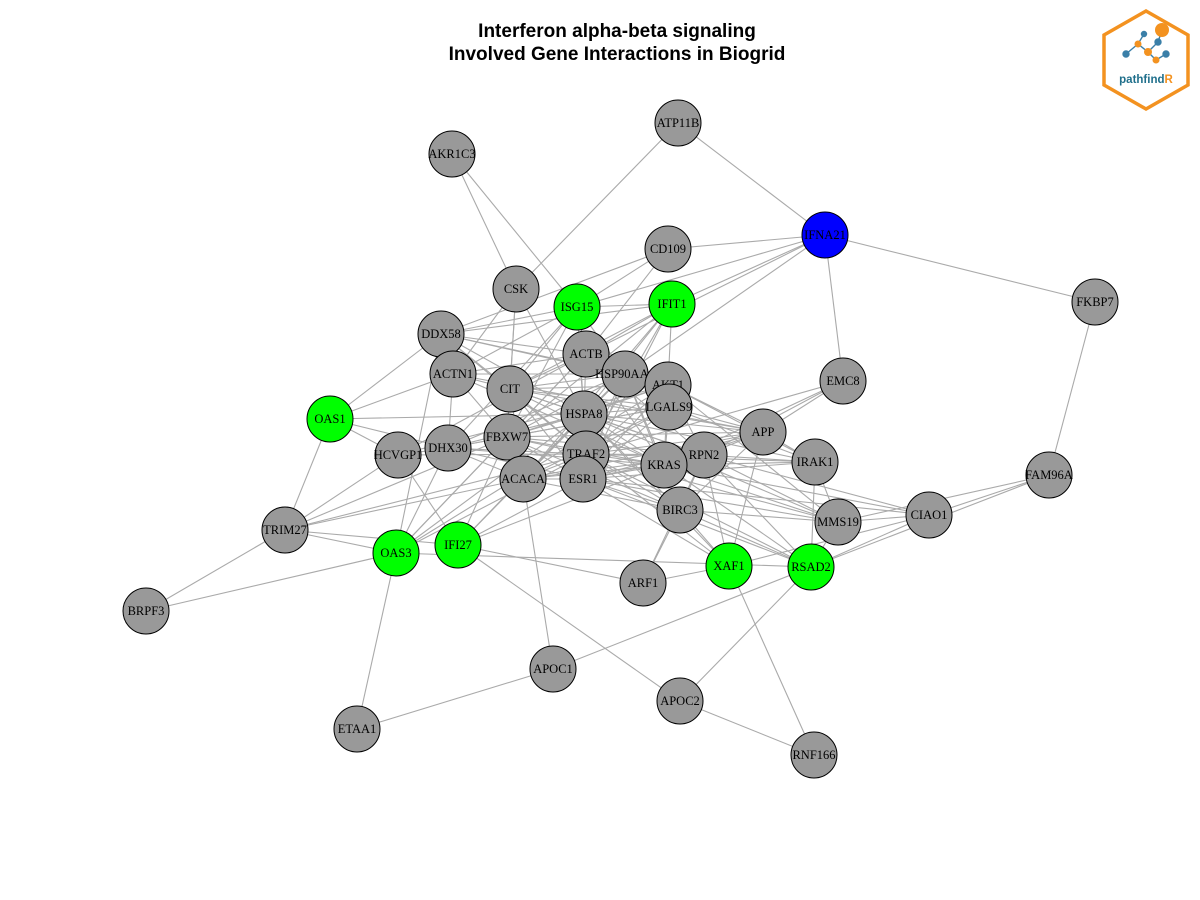 The height and width of the screenshot is (900, 1200). I want to click on node-akr1c3: AKR1C3, so click(452, 154).